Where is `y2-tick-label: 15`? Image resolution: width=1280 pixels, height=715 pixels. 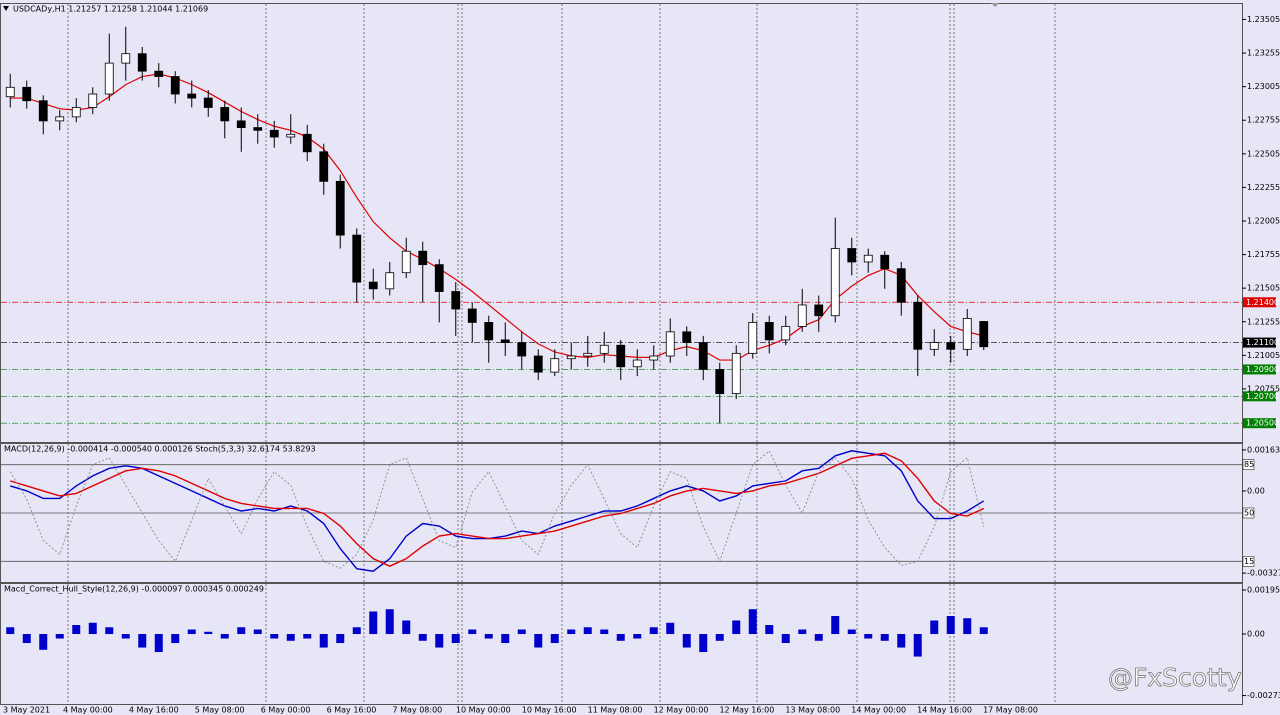
y2-tick-label: 15 is located at coordinates (1249, 561).